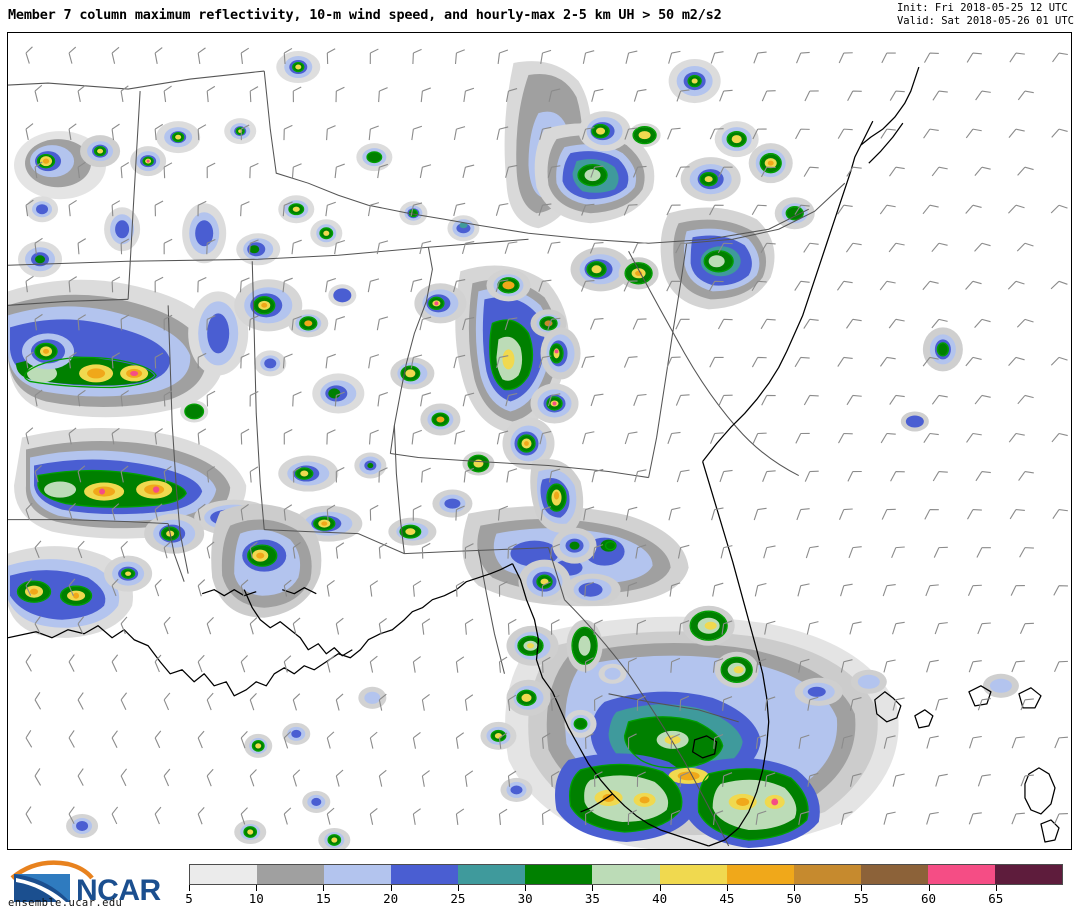 The width and height of the screenshot is (1080, 915). What do you see at coordinates (492, 874) in the screenshot?
I see `colorbar-segment-teal` at bounding box center [492, 874].